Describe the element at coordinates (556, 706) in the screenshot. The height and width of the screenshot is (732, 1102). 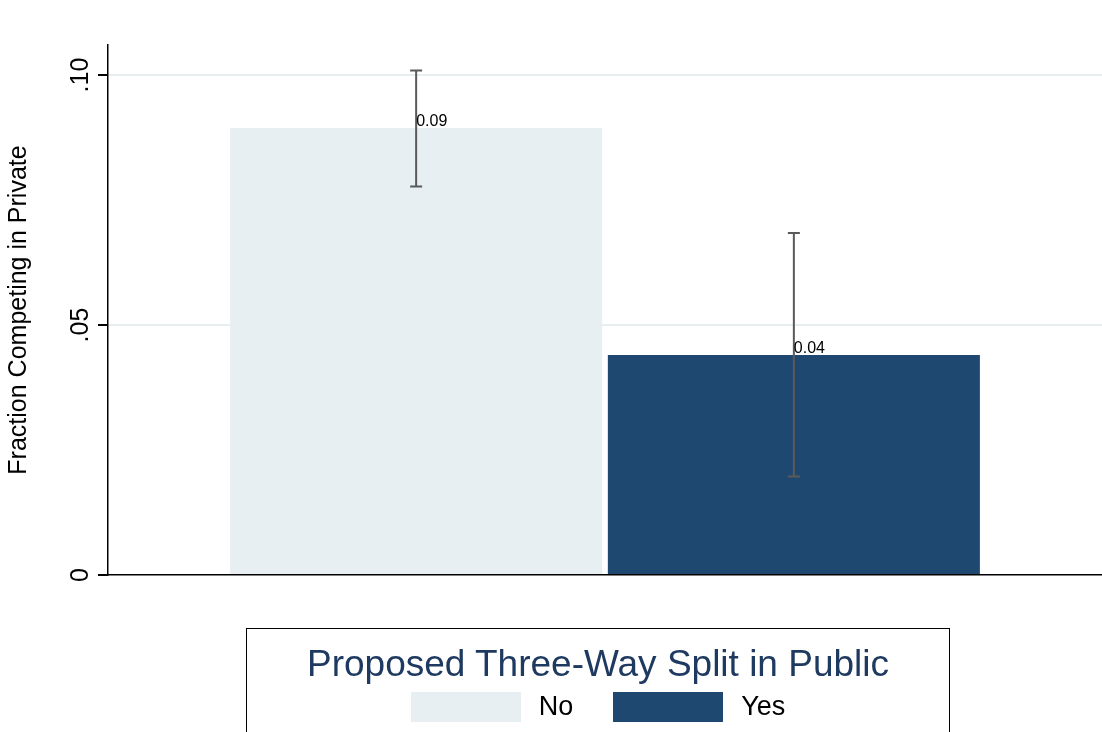
I see `legend-label: No` at that location.